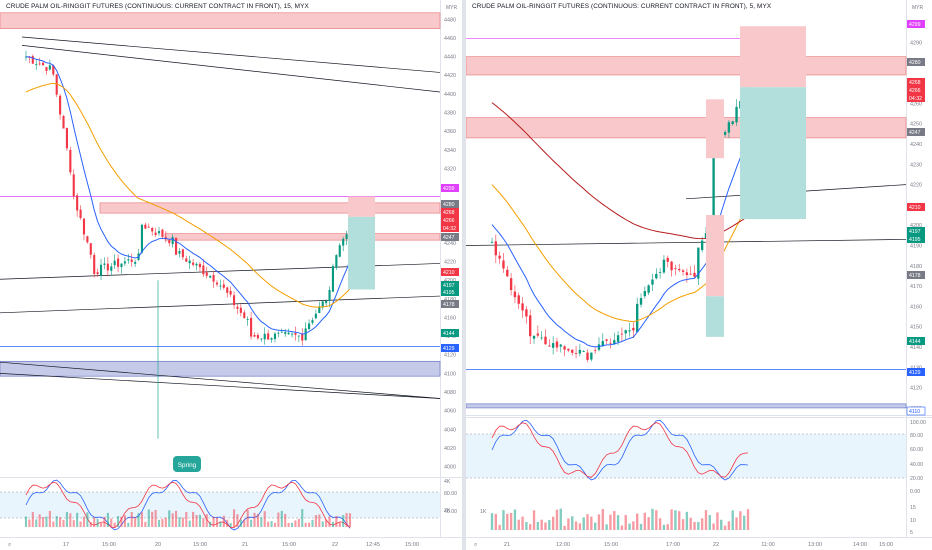 Image resolution: width=932 pixels, height=550 pixels. What do you see at coordinates (915, 240) in the screenshot?
I see `price-label: 4195` at bounding box center [915, 240].